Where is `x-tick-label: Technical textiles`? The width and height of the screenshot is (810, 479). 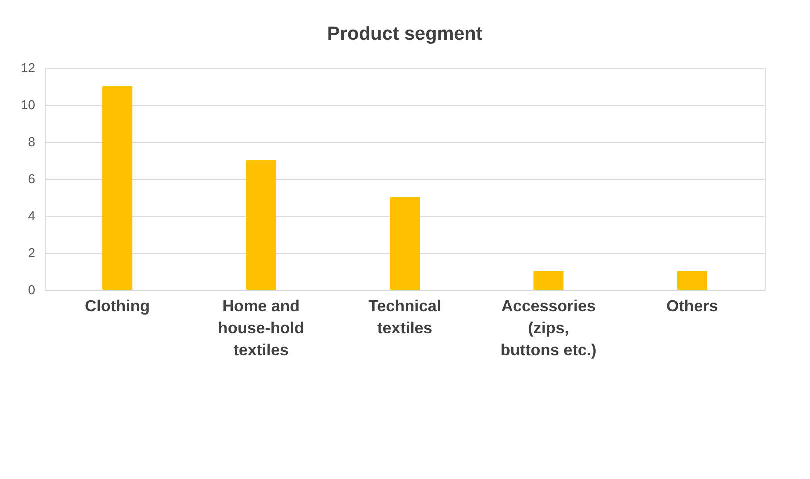
x-tick-label: Technical textiles is located at coordinates (405, 318).